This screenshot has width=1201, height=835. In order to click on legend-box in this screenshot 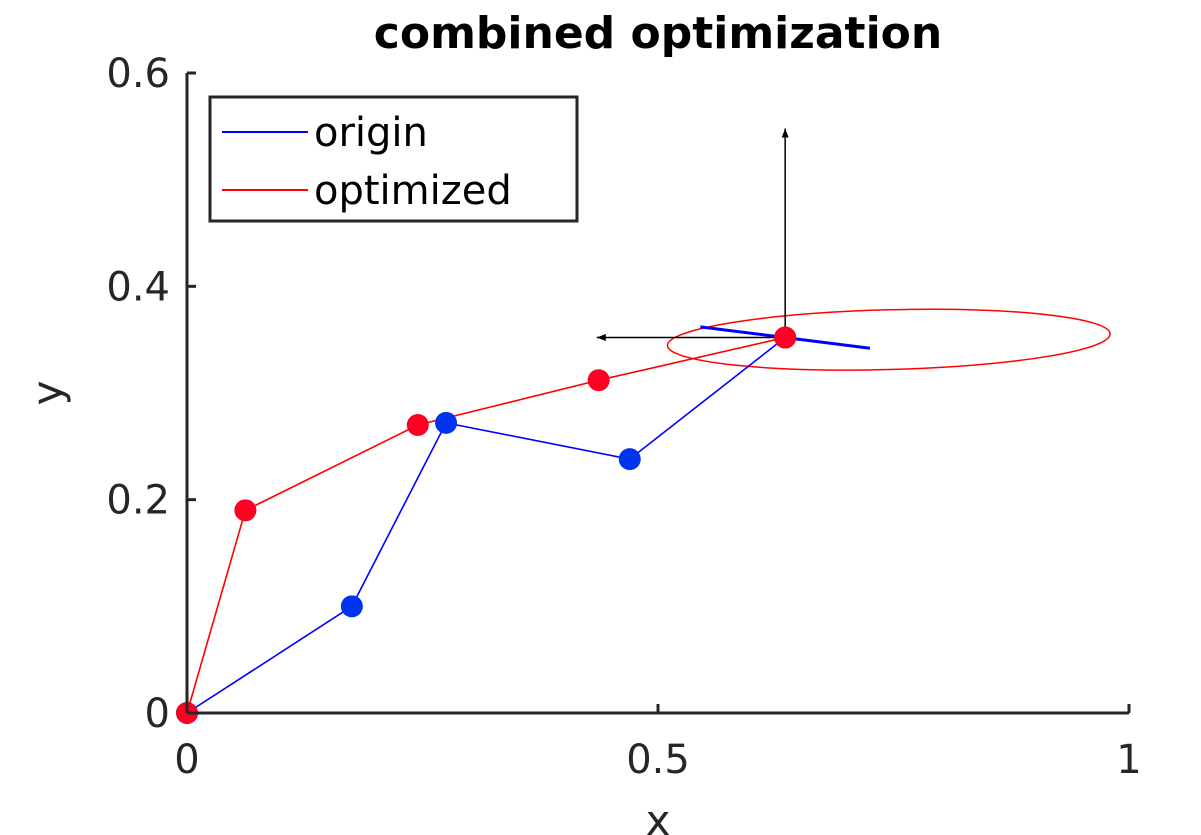, I will do `click(393, 159)`.